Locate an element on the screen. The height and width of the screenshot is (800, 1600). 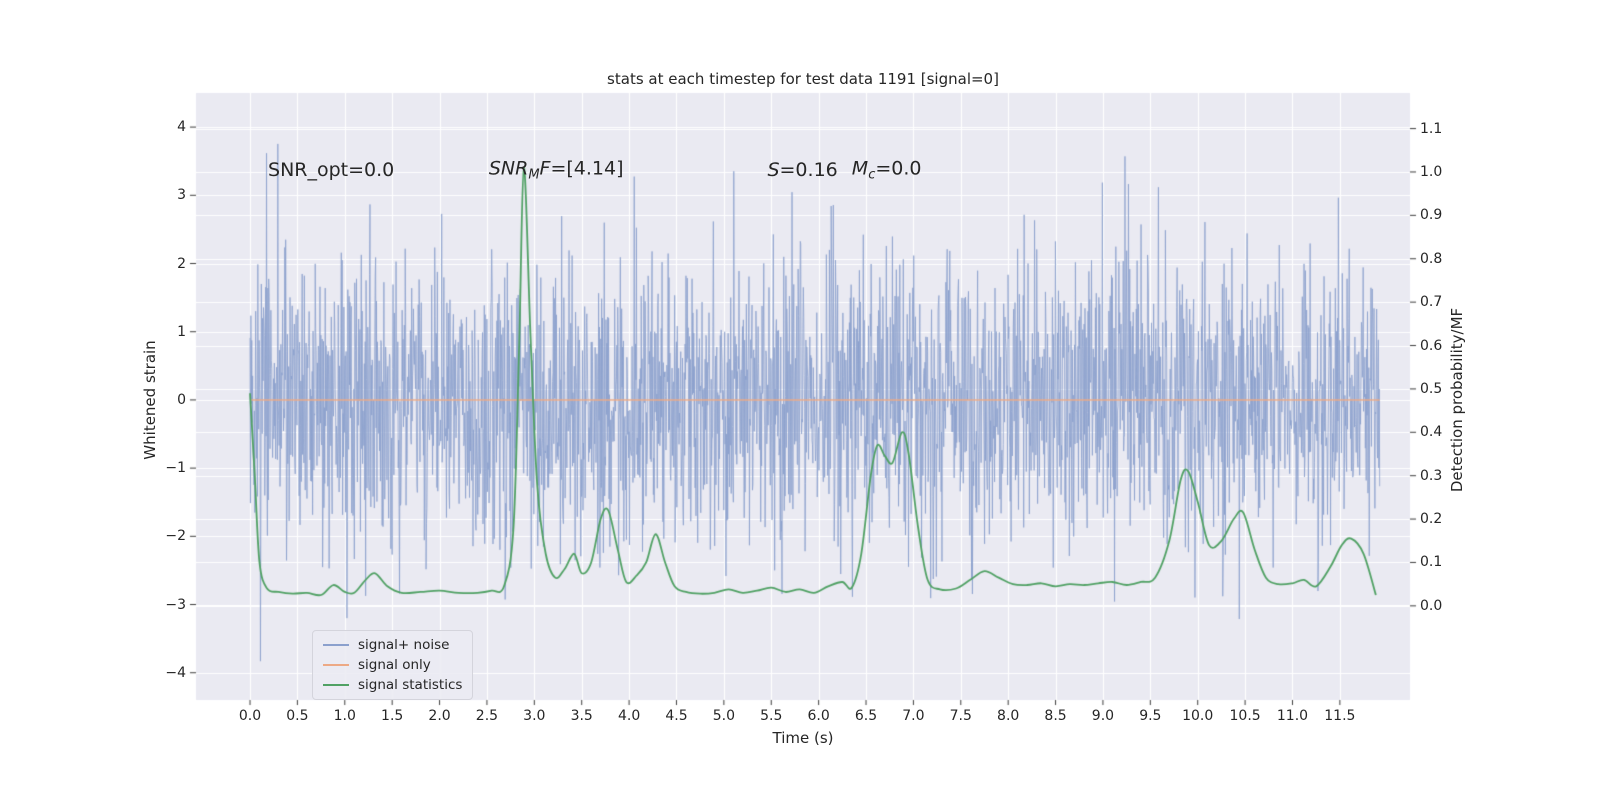
annotation-part: c is located at coordinates (872, 175).